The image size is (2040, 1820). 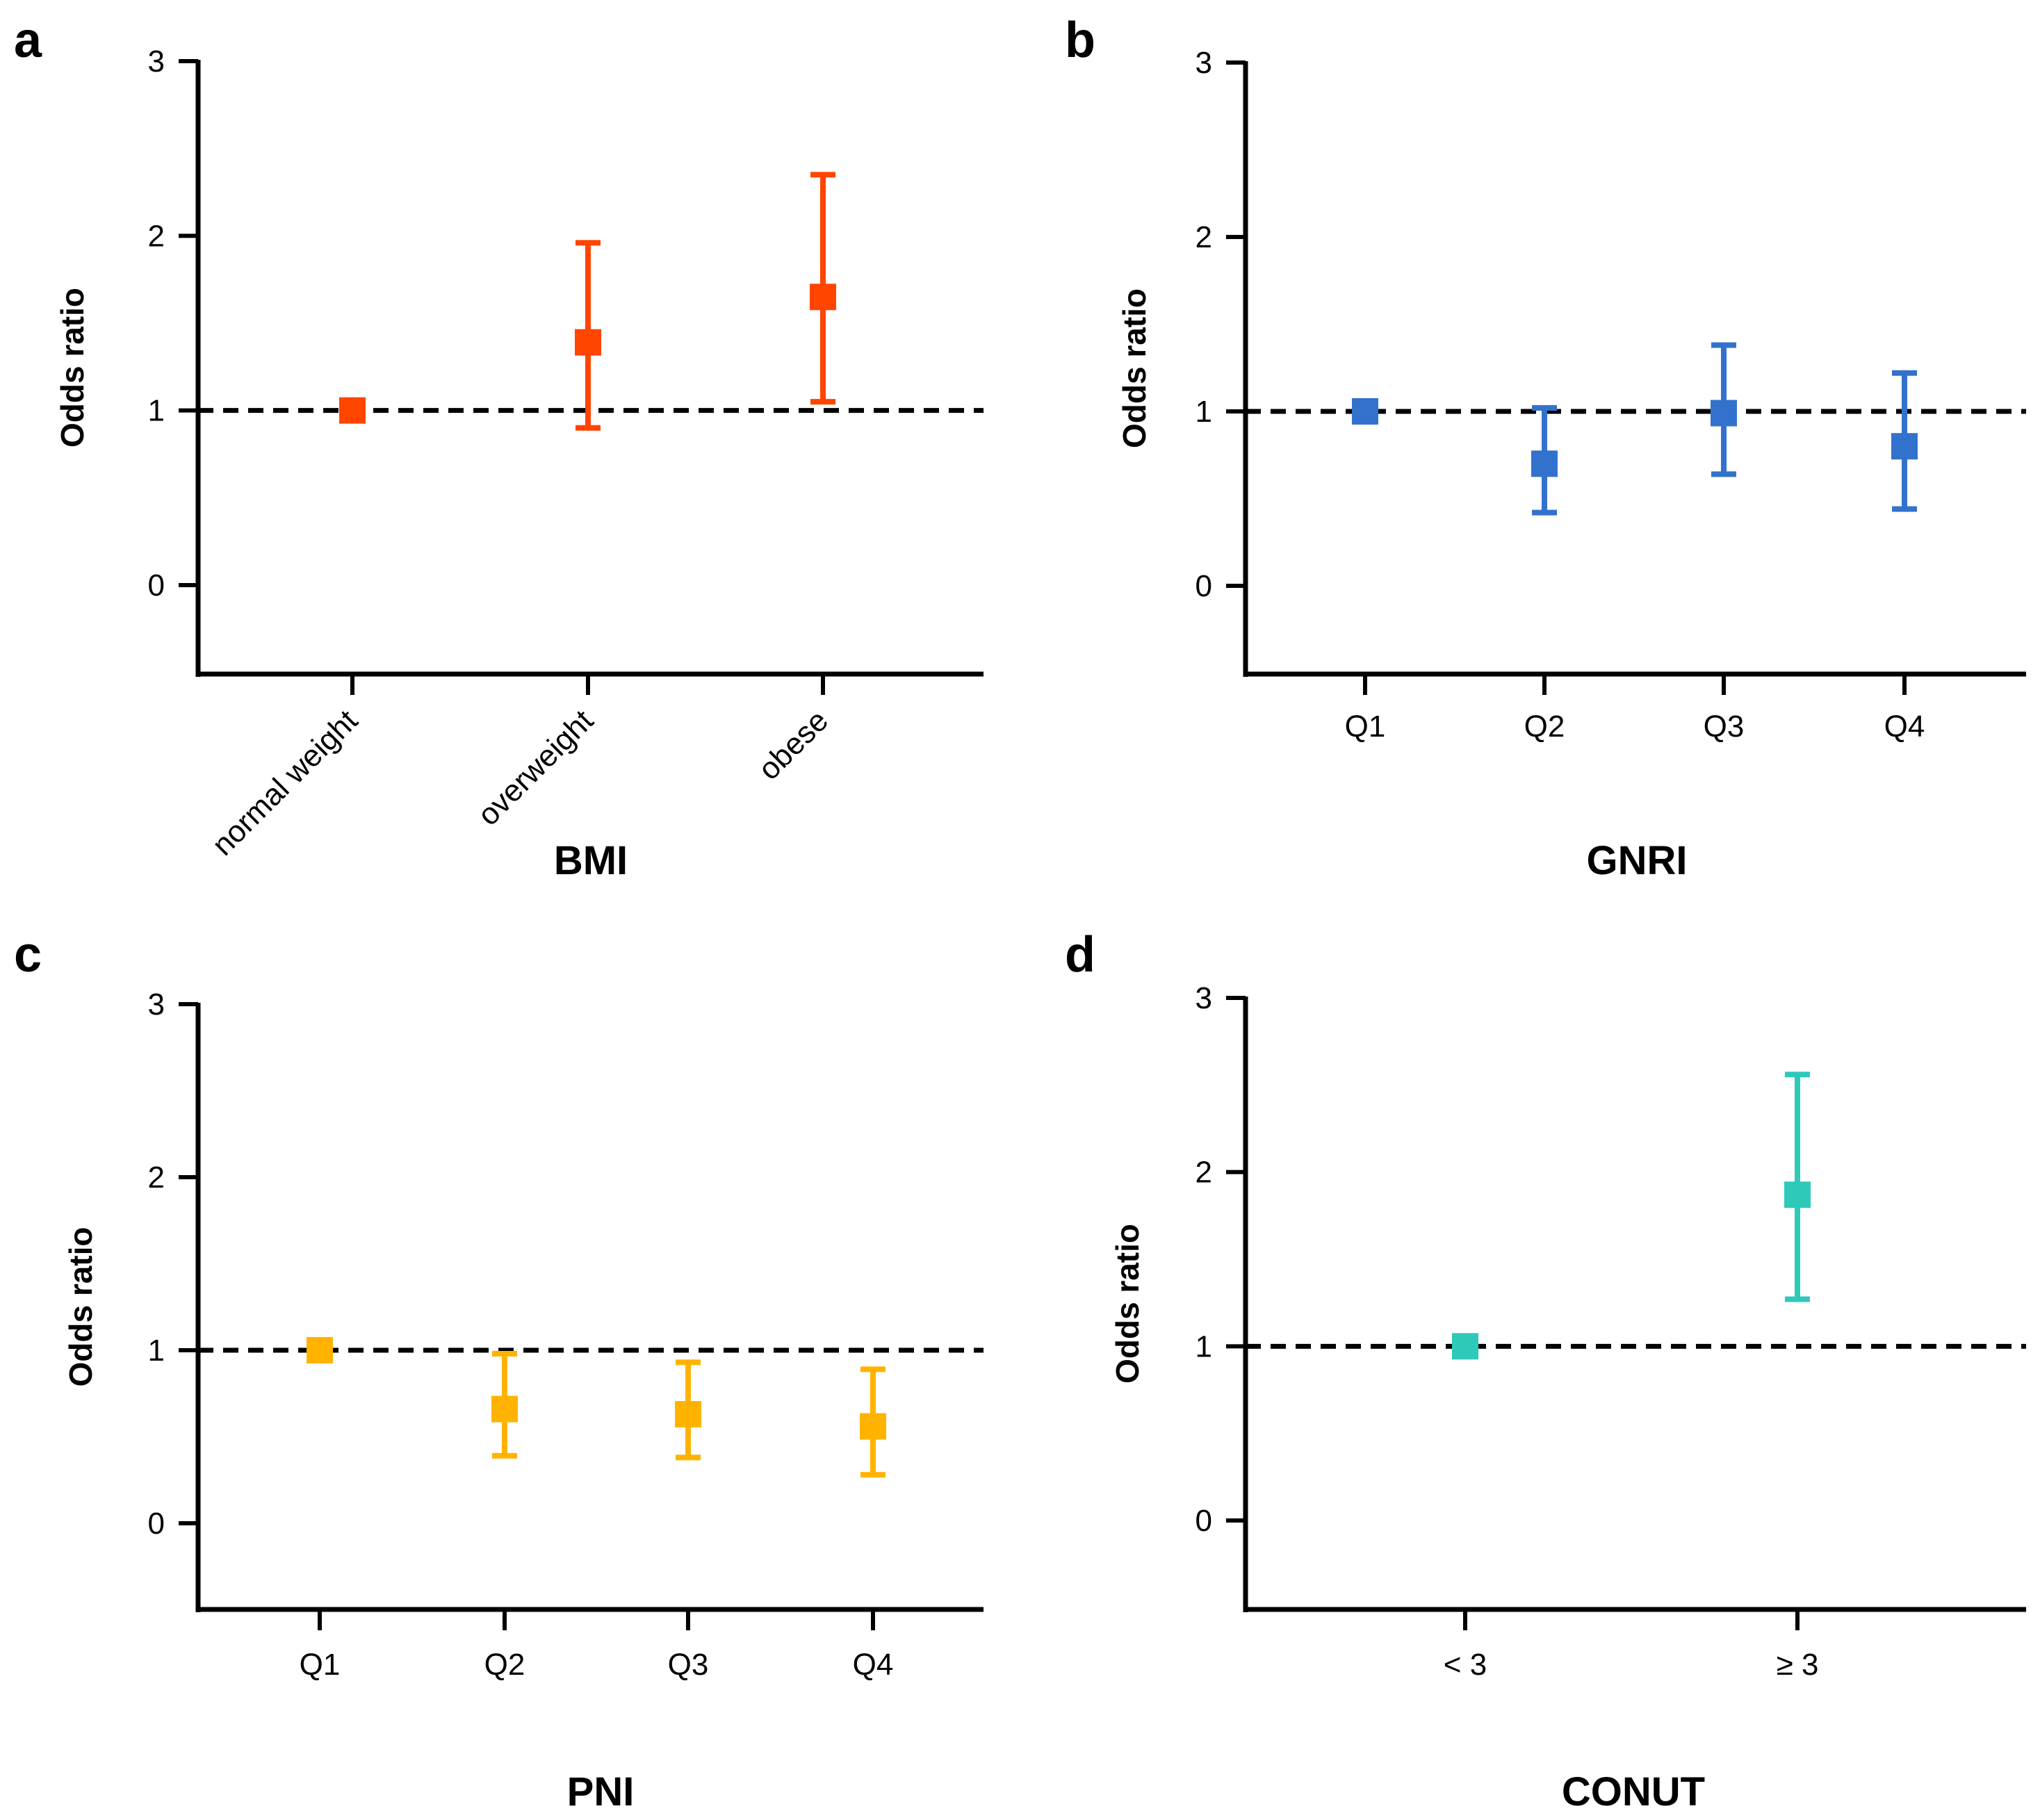 What do you see at coordinates (1637, 860) in the screenshot?
I see `x-axis-title: GNRI` at bounding box center [1637, 860].